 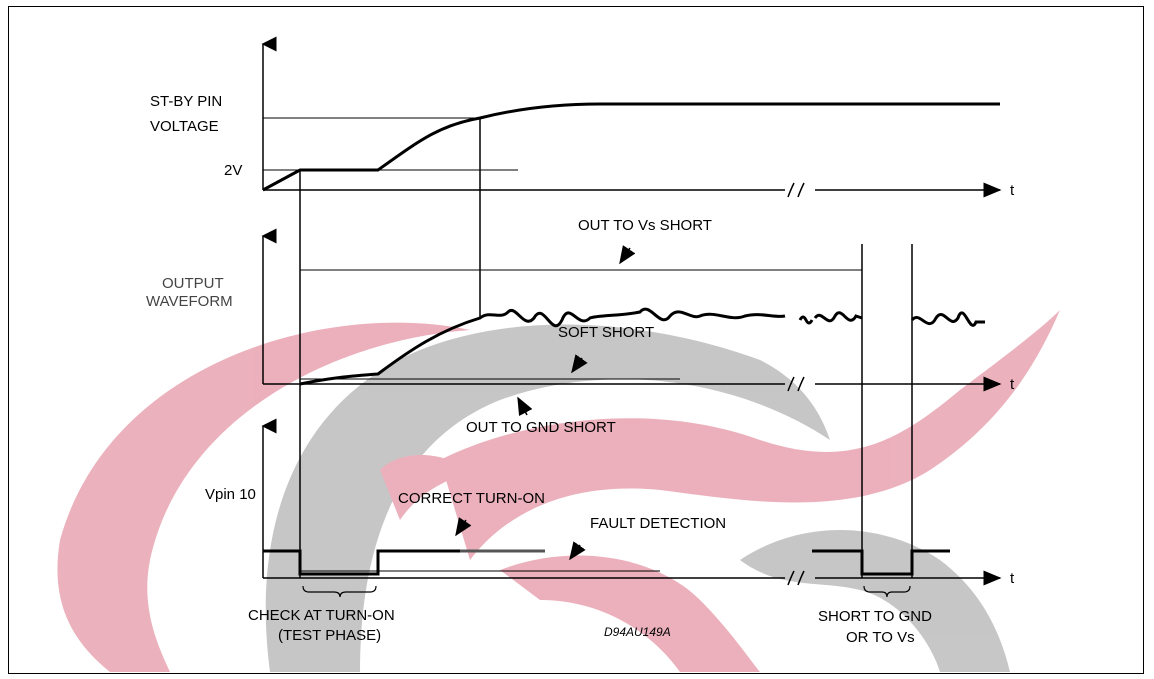 I want to click on level-2v-label: 2V, so click(x=233, y=170).